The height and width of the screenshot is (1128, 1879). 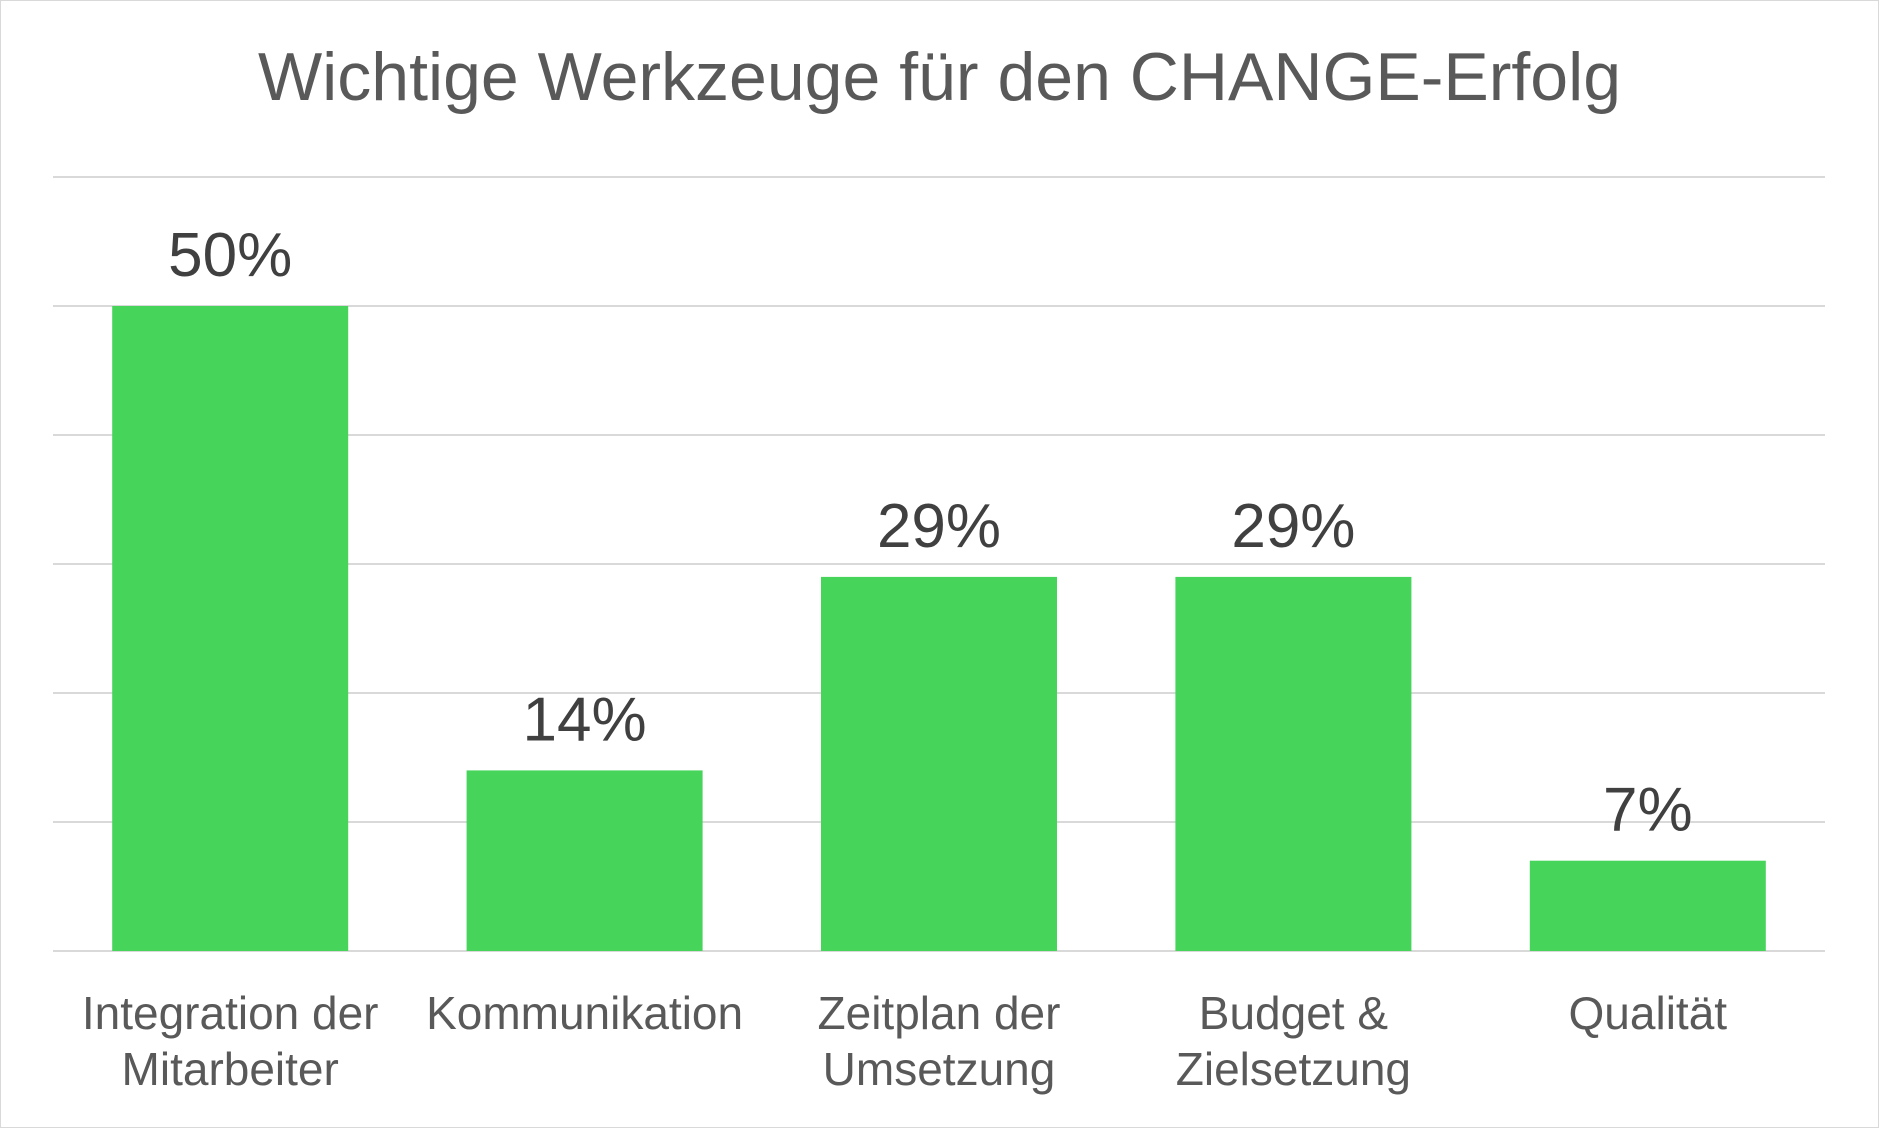 I want to click on category-label-3-1: Zielsetzung, so click(x=1293, y=1069).